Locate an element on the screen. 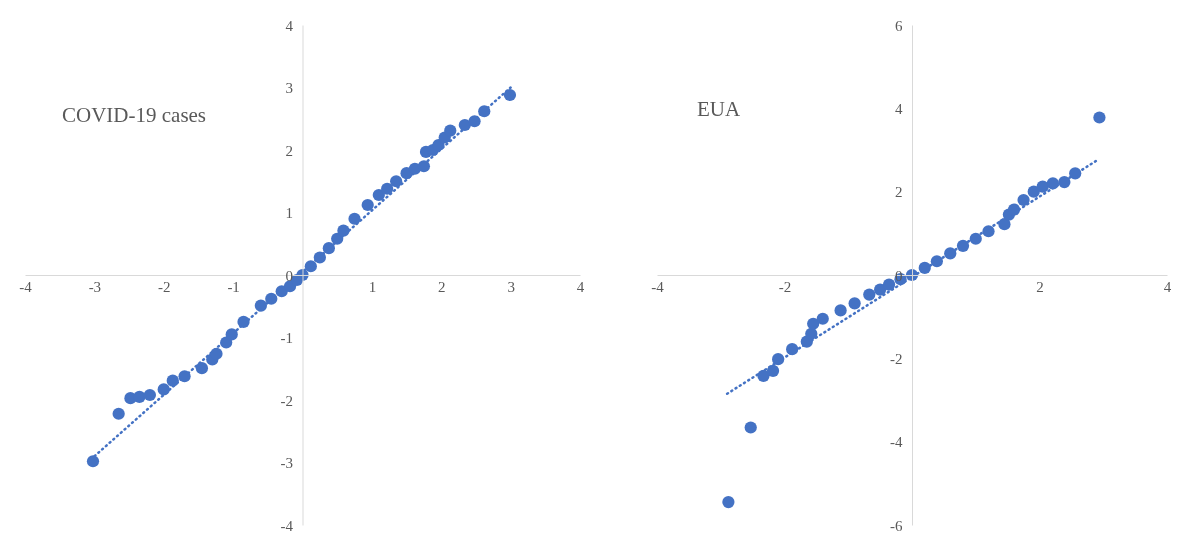 Image resolution: width=1194 pixels, height=548 pixels. y-tick-label: 3 is located at coordinates (289, 88).